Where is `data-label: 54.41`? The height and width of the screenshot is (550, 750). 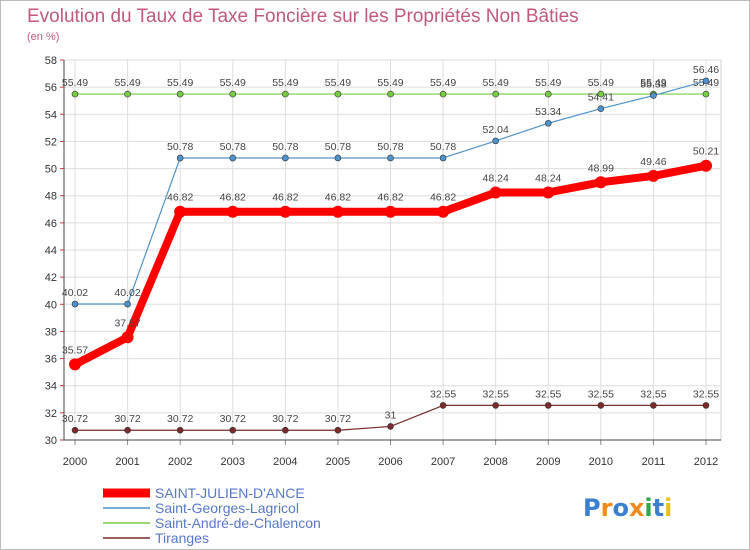
data-label: 54.41 is located at coordinates (601, 98).